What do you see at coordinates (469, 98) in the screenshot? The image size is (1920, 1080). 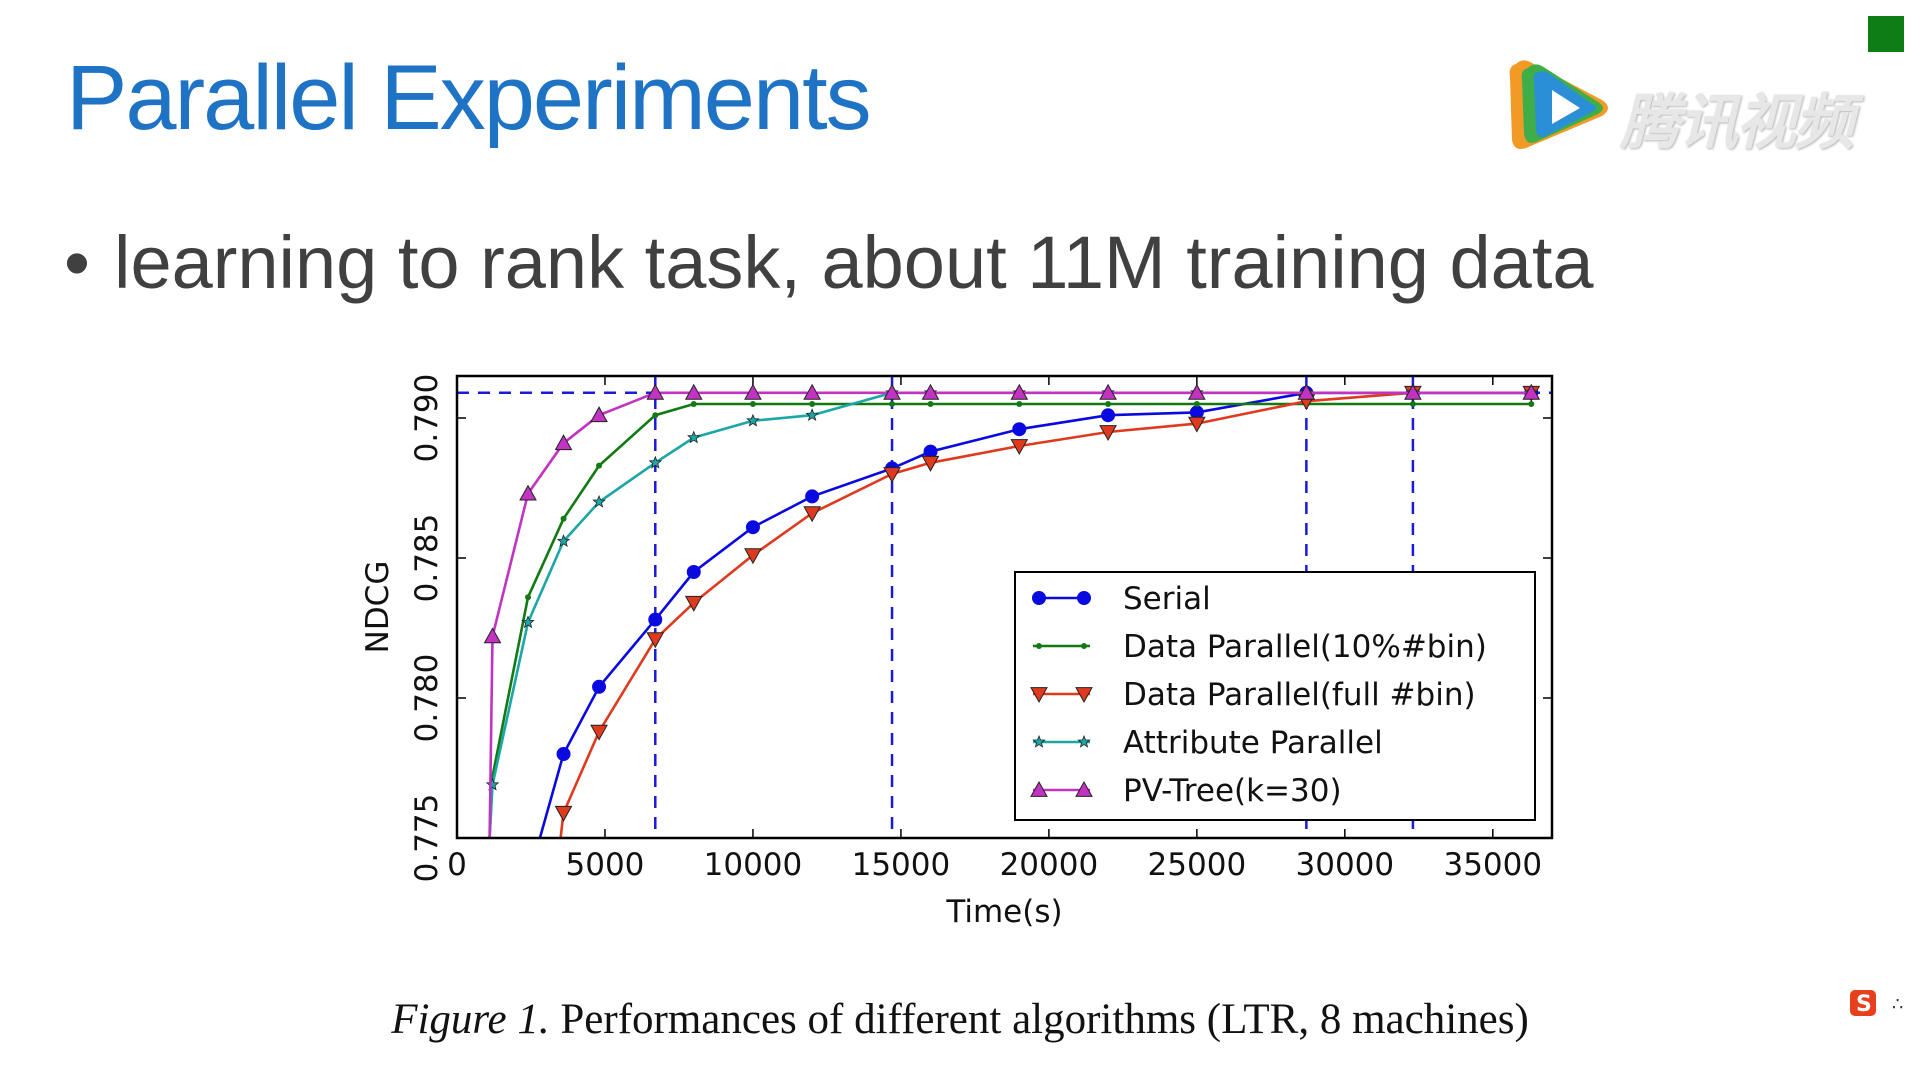 I see `slide-title: Parallel Experiments` at bounding box center [469, 98].